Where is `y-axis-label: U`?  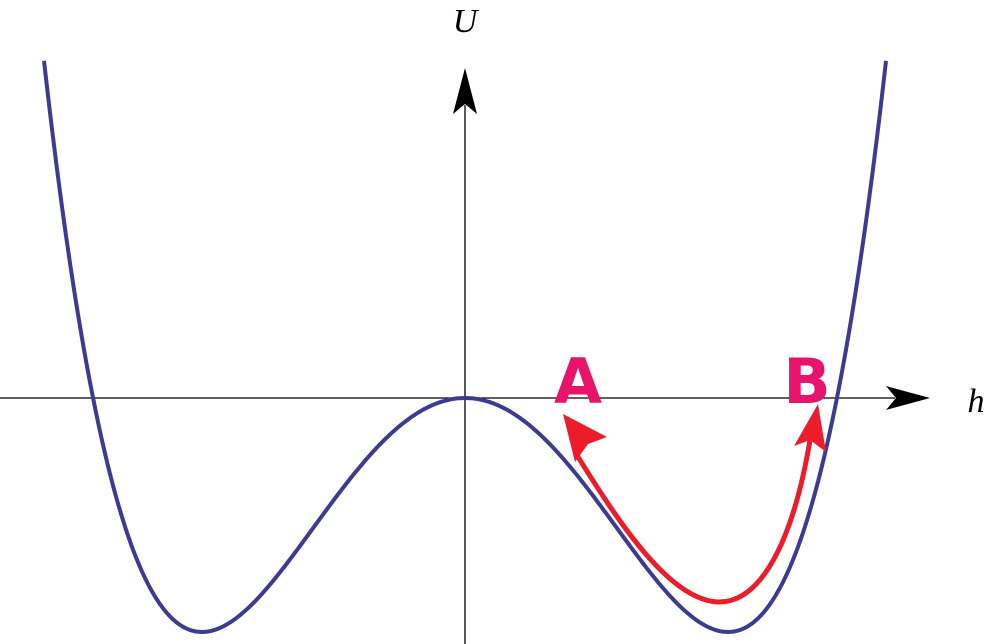
y-axis-label: U is located at coordinates (466, 21).